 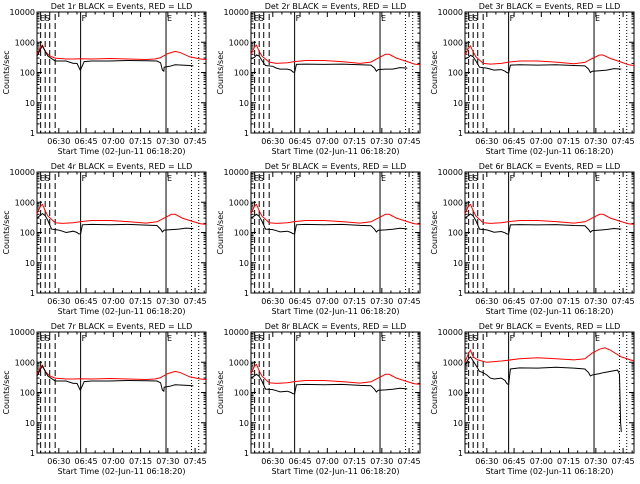 What do you see at coordinates (336, 326) in the screenshot?
I see `panel-title: Det 8r BLACK = Events, RED = LLD` at bounding box center [336, 326].